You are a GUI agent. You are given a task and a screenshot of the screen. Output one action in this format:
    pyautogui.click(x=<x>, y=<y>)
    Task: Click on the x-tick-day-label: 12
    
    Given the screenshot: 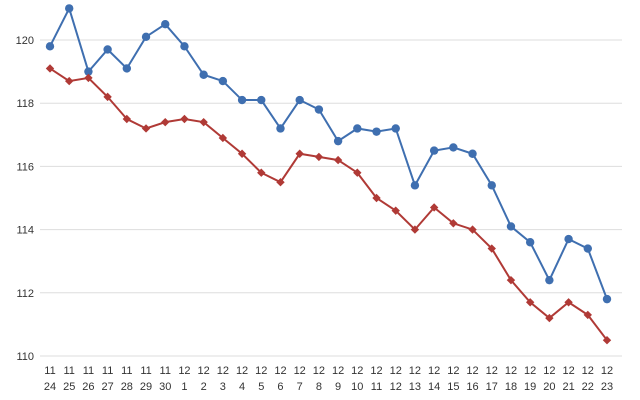 What is the action you would take?
    pyautogui.click(x=396, y=387)
    